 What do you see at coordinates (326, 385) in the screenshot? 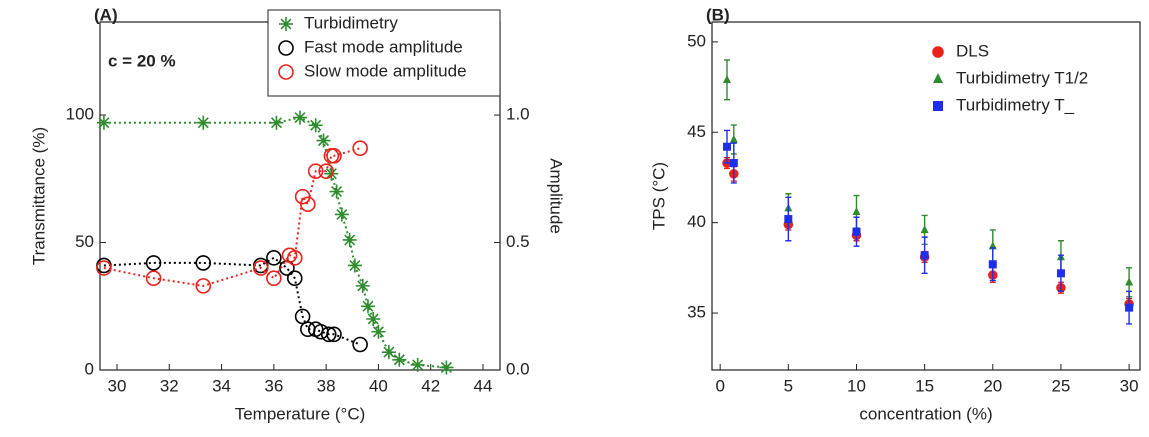
I see `x-tick-label: 38` at bounding box center [326, 385].